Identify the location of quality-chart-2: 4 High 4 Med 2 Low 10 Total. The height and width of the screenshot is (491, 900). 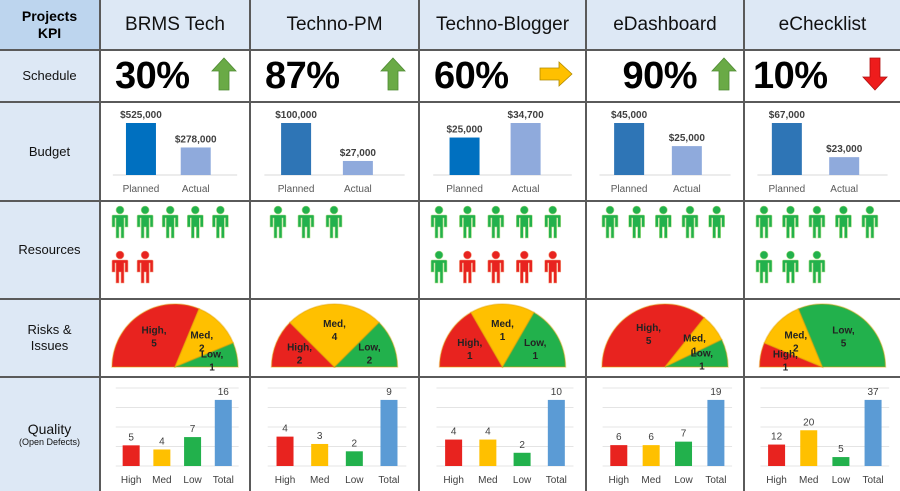
(503, 434).